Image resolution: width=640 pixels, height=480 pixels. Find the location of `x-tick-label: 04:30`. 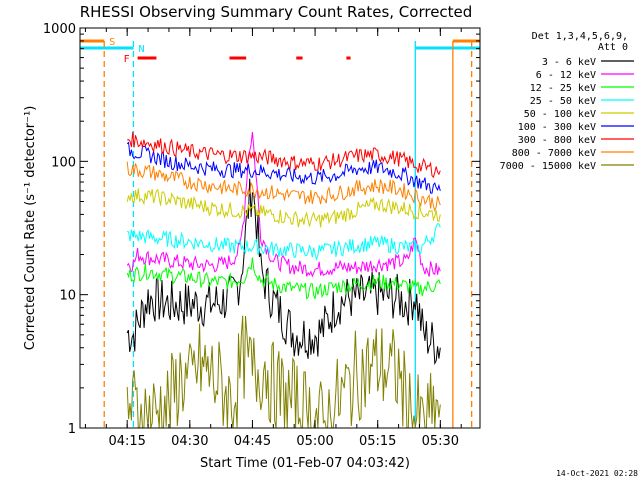

x-tick-label: 04:30 is located at coordinates (189, 441).